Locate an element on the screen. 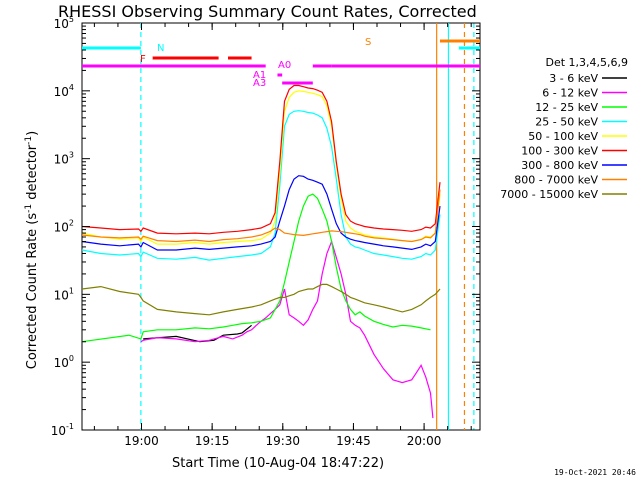  legend-label: 300 - 800 keV is located at coordinates (559, 165).